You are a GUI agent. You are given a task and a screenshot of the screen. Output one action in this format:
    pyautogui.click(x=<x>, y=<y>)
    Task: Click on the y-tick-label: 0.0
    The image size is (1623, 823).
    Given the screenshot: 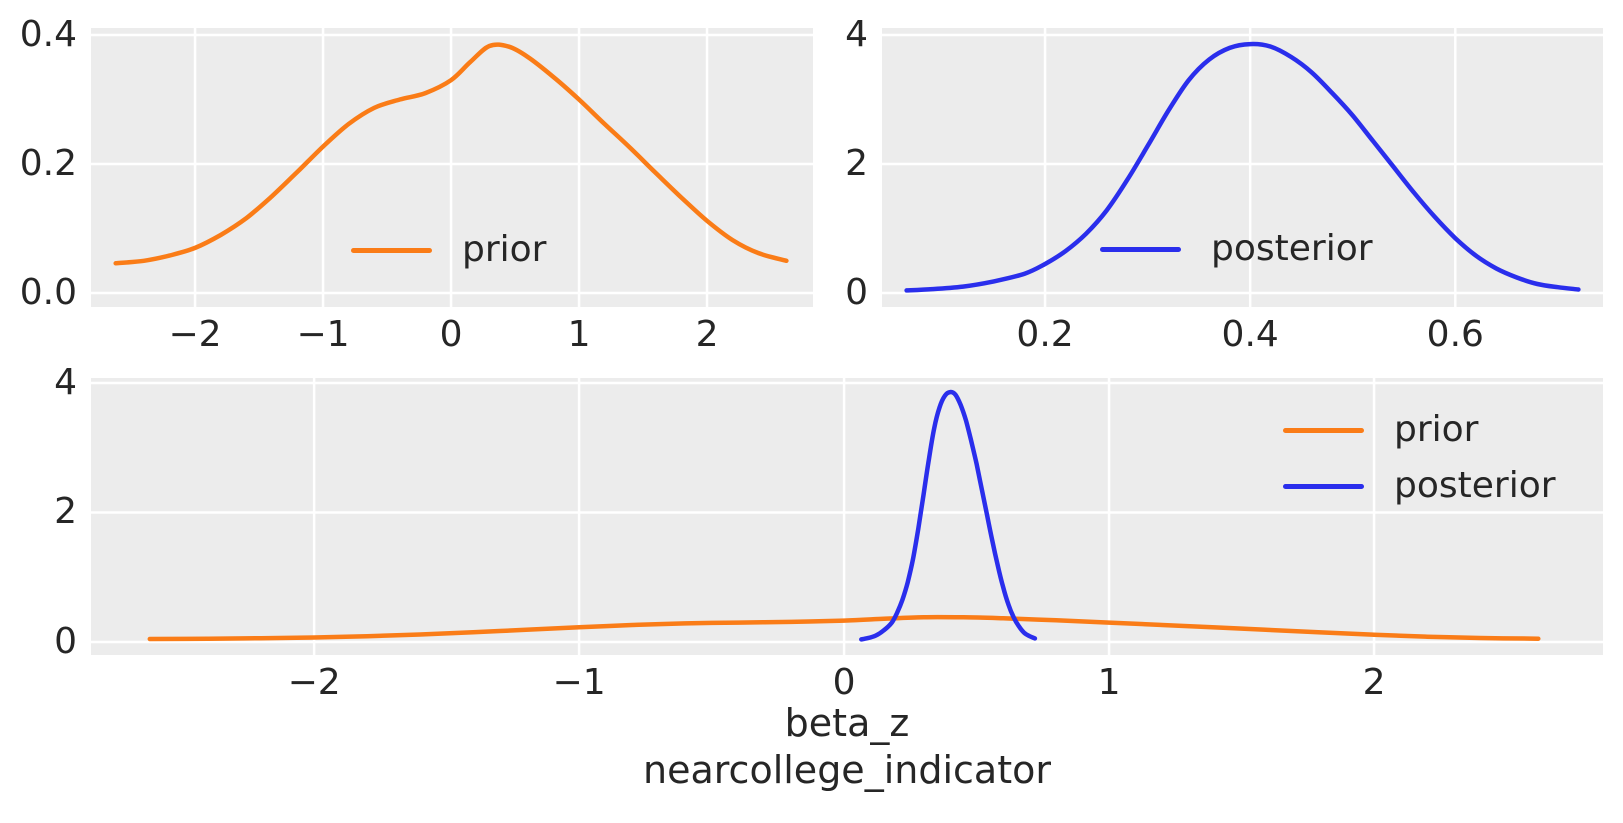 What is the action you would take?
    pyautogui.click(x=48, y=292)
    